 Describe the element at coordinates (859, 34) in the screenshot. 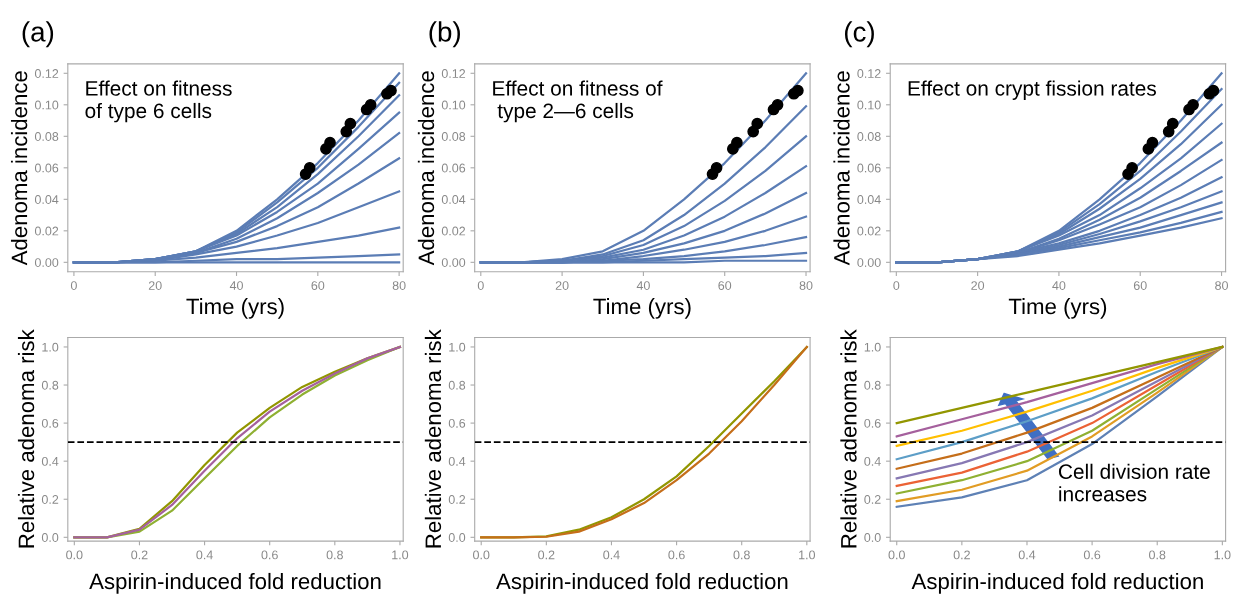

I see `chart-title: (c)` at that location.